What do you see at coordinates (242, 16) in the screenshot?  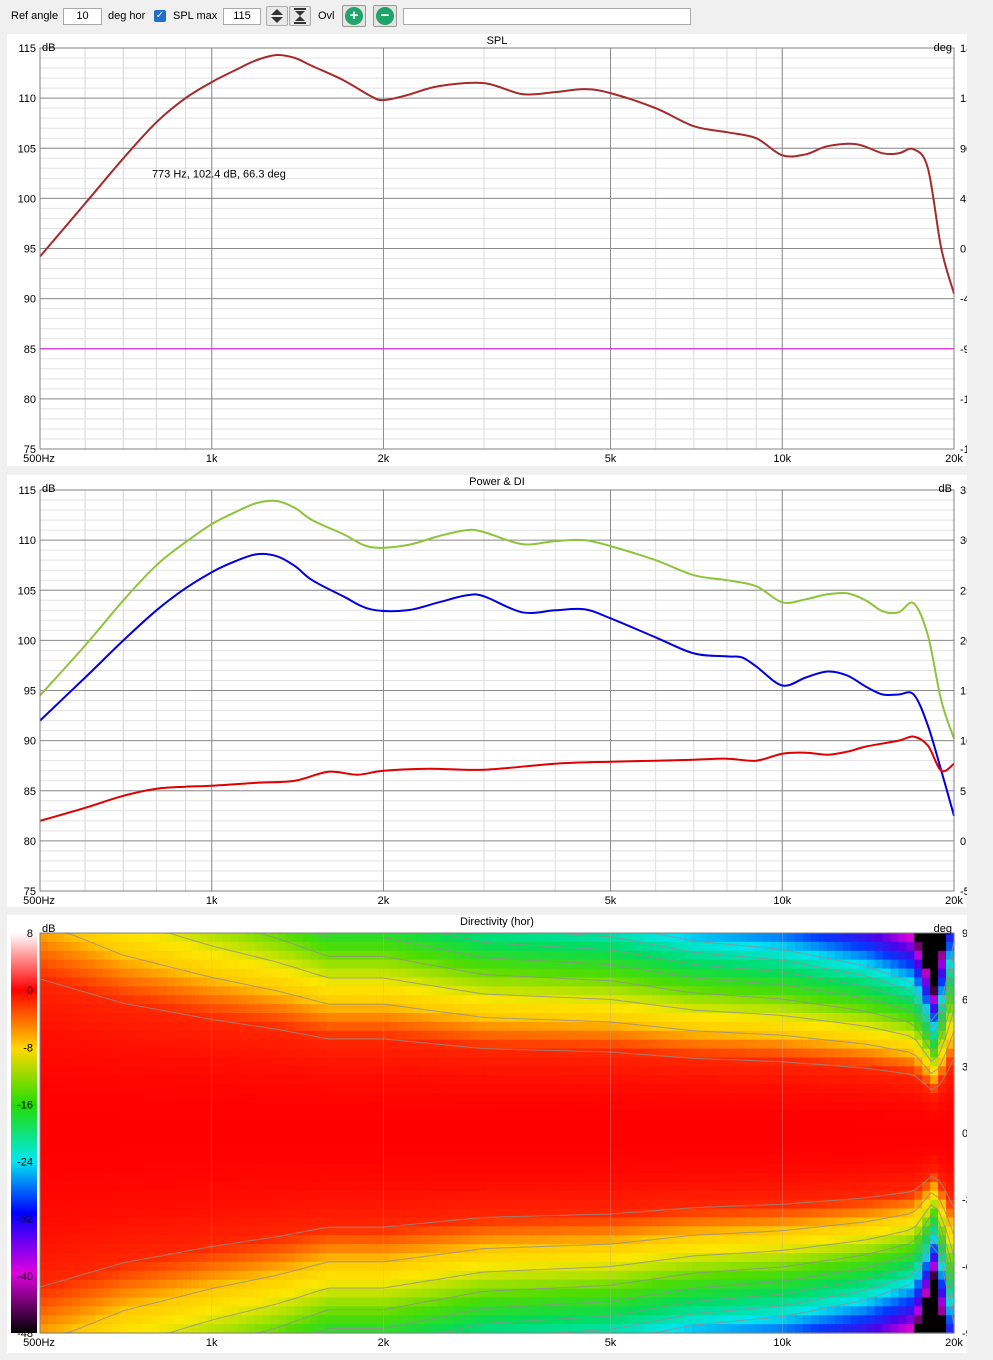 I see `spl-max-input: 115` at bounding box center [242, 16].